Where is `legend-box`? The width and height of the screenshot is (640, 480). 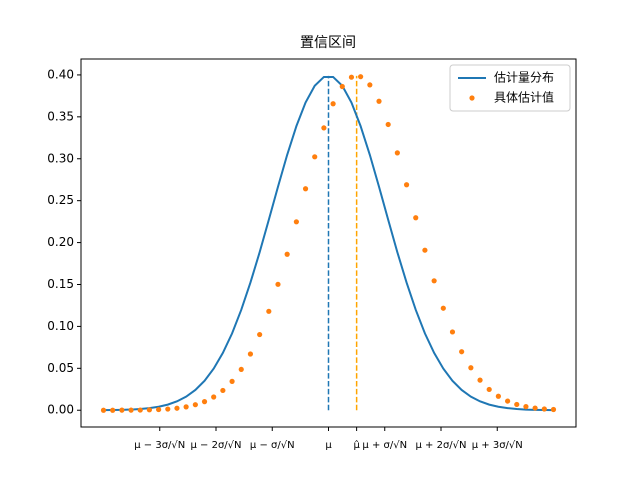
legend-box is located at coordinates (510, 88).